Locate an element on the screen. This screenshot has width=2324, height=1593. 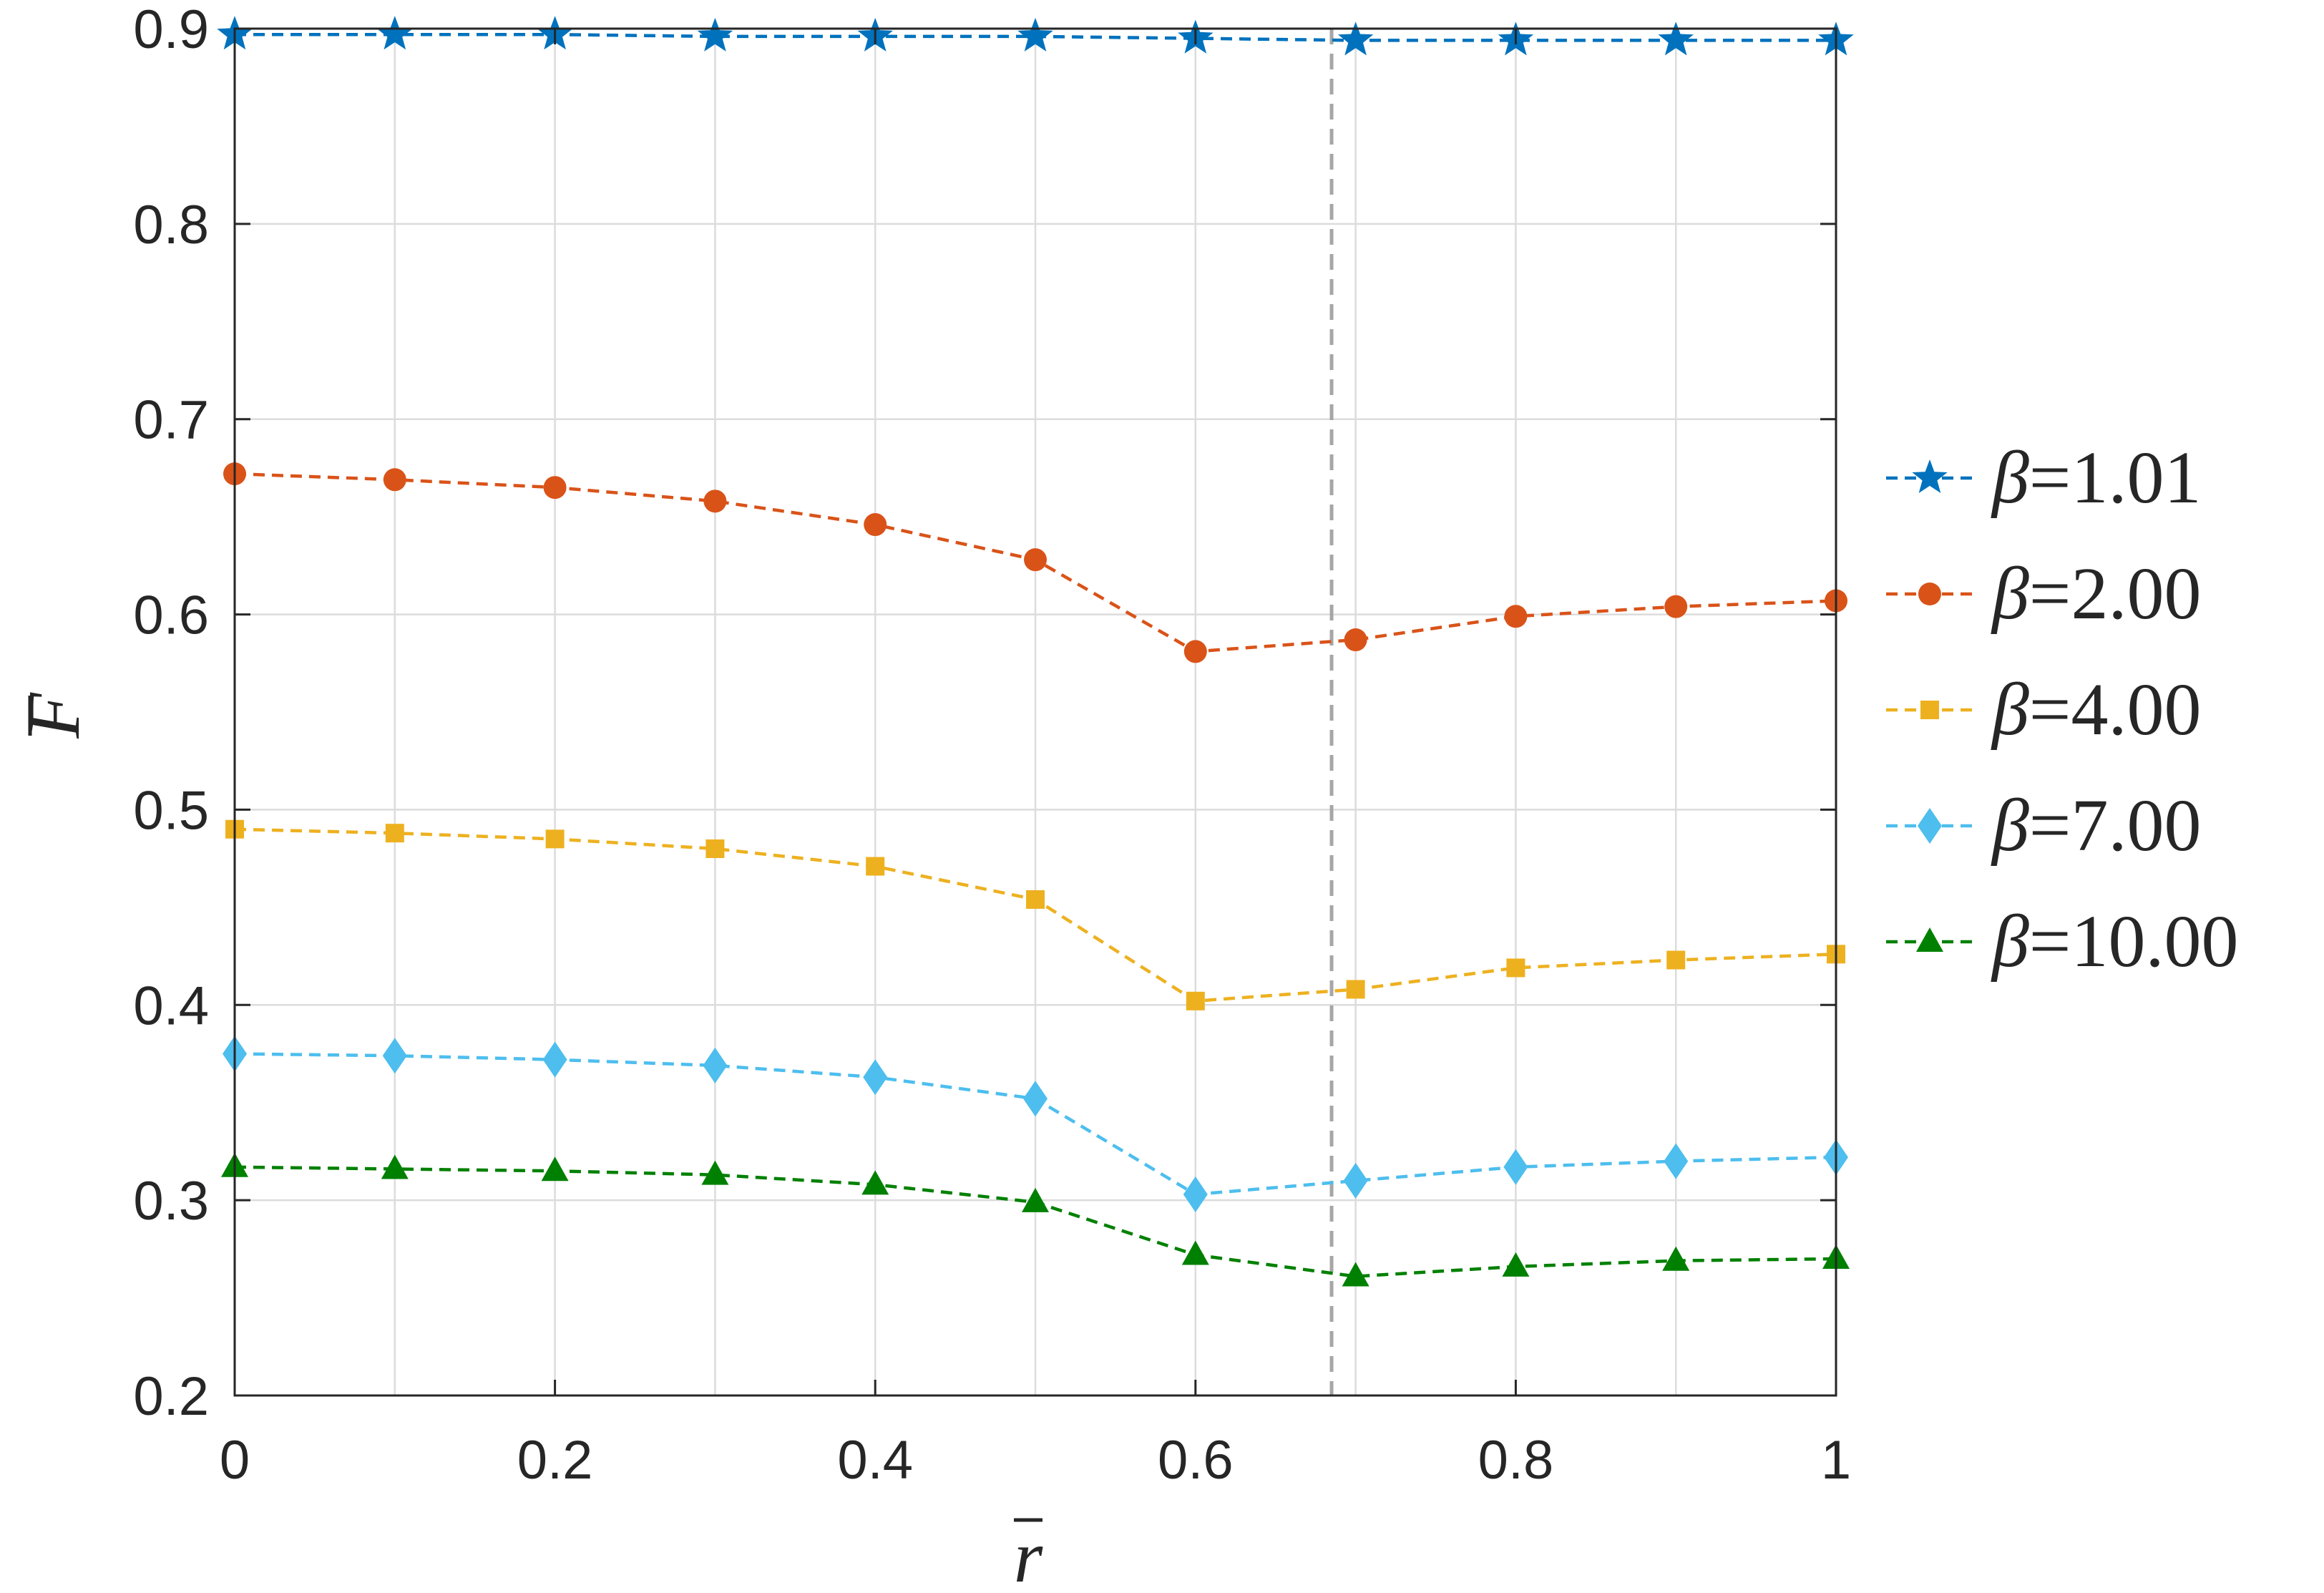
x-tick-label: 0 is located at coordinates (235, 1460).